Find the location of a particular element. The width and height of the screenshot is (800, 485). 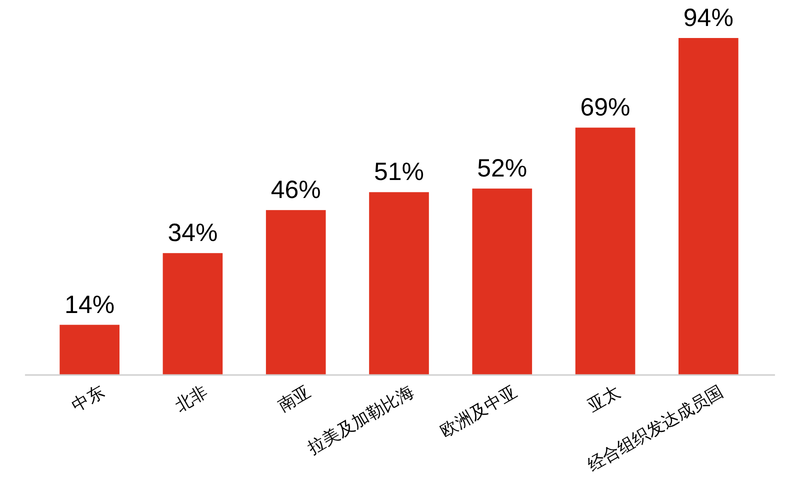

data-label: 34% is located at coordinates (193, 233).